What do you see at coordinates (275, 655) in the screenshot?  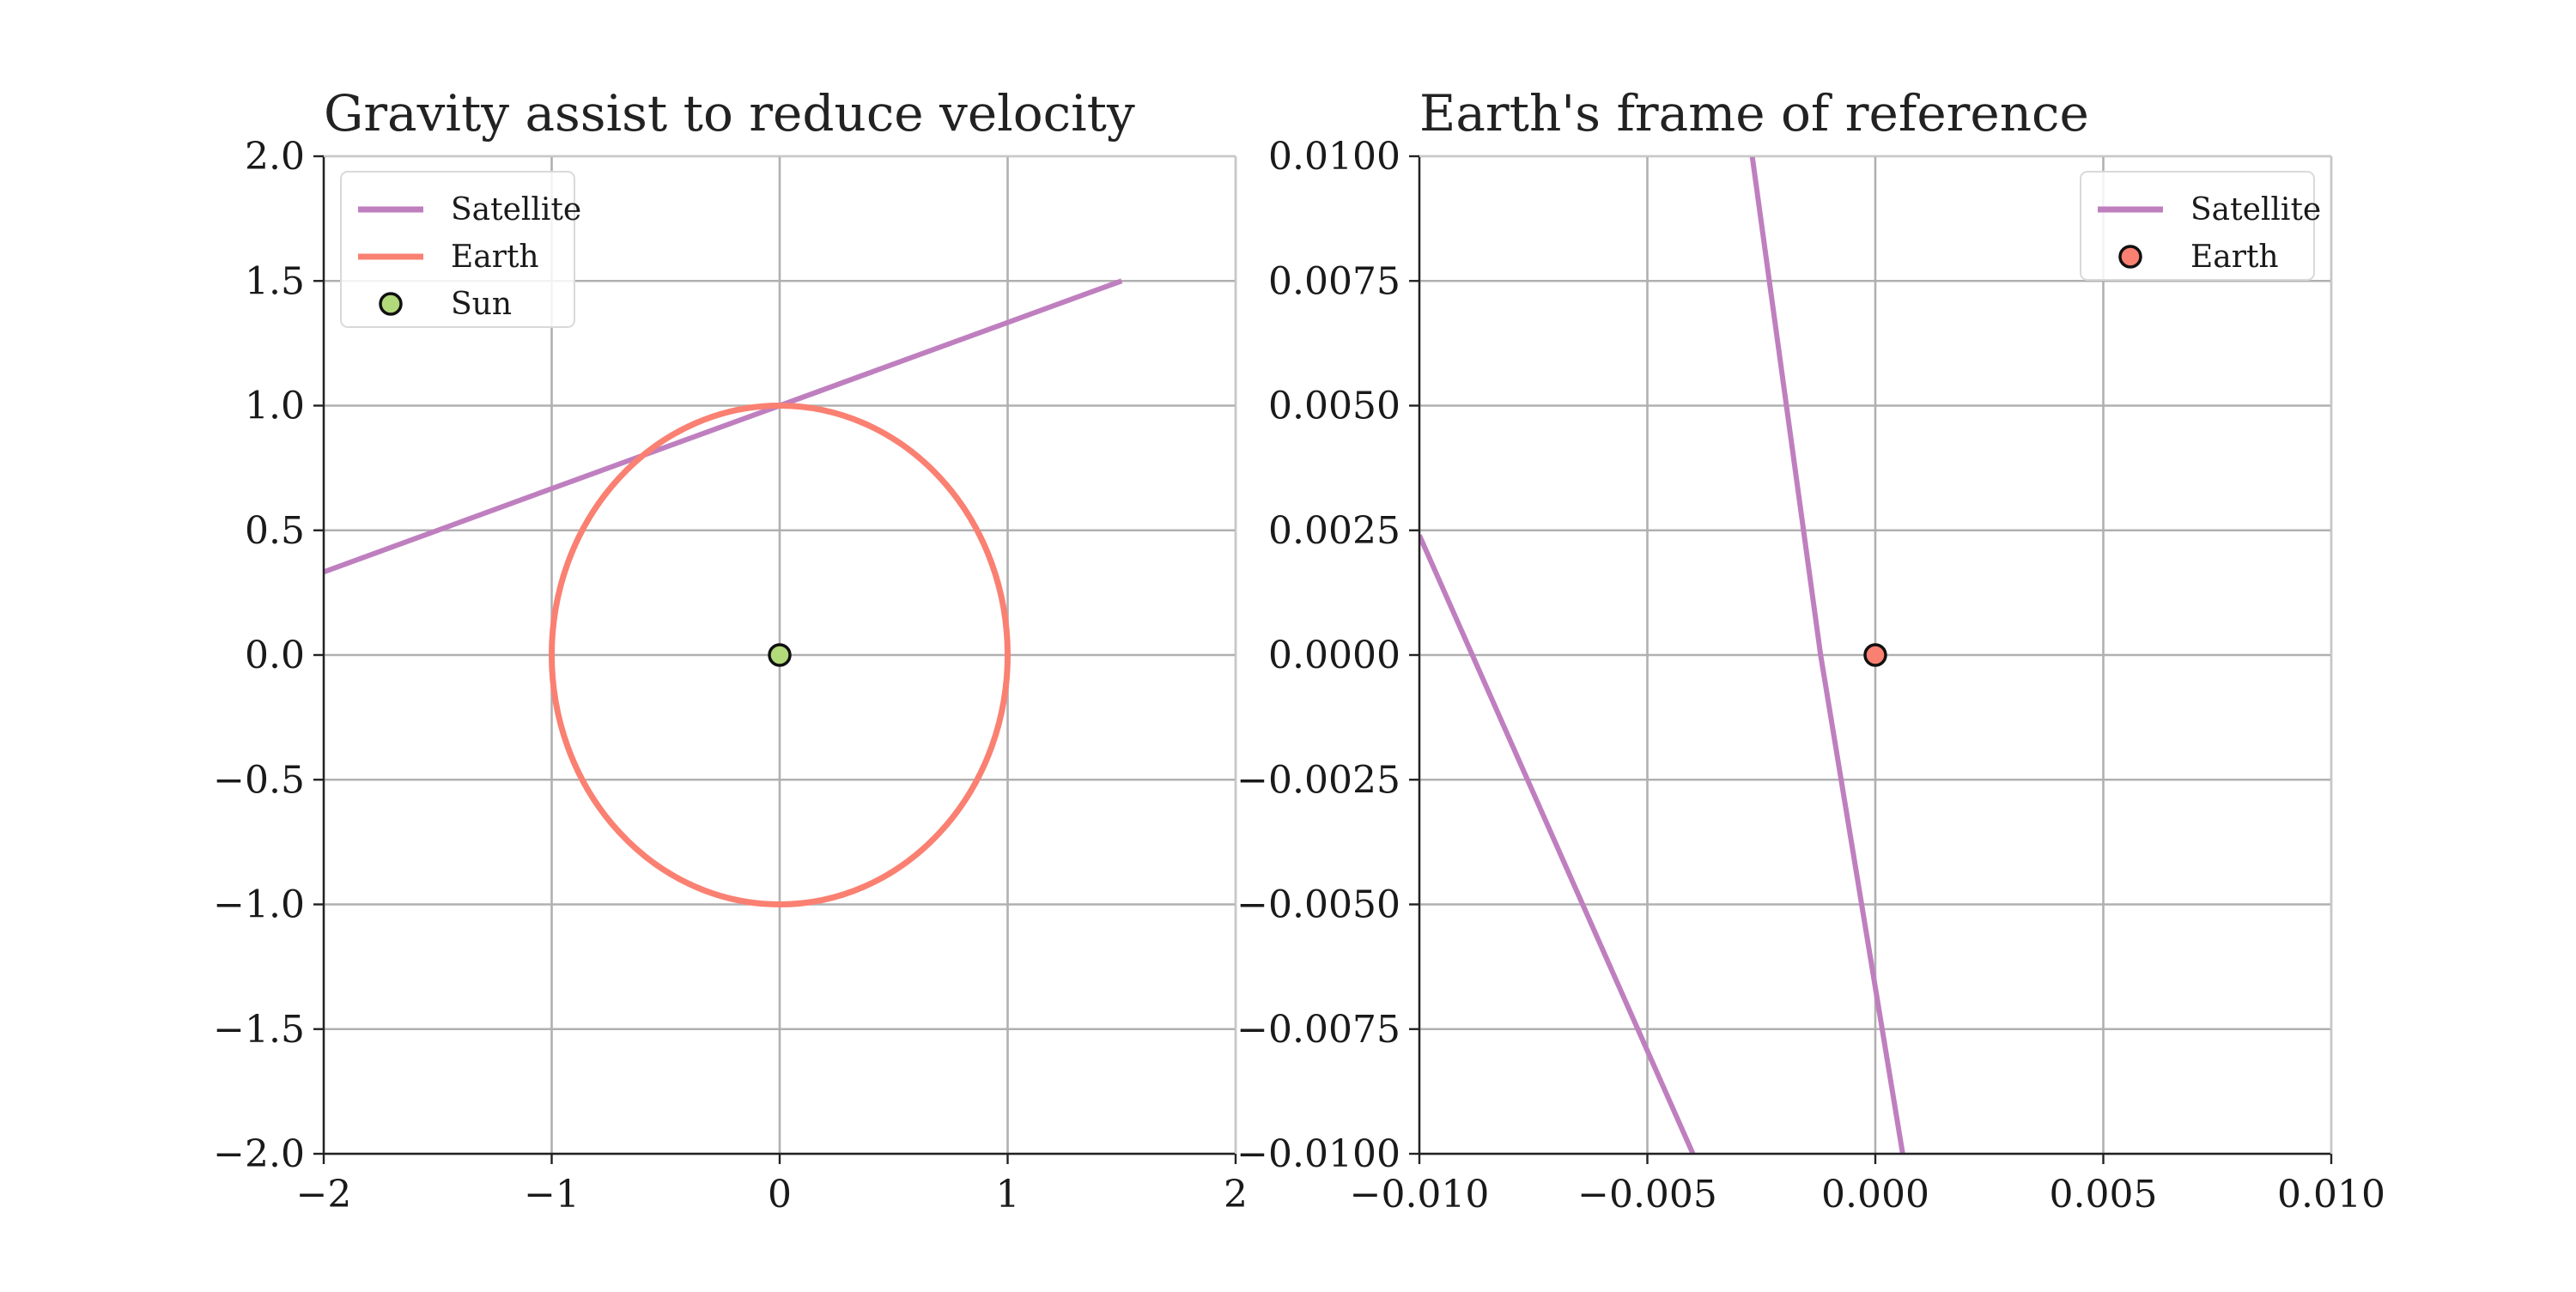 I see `y-tick-label: 0.0` at bounding box center [275, 655].